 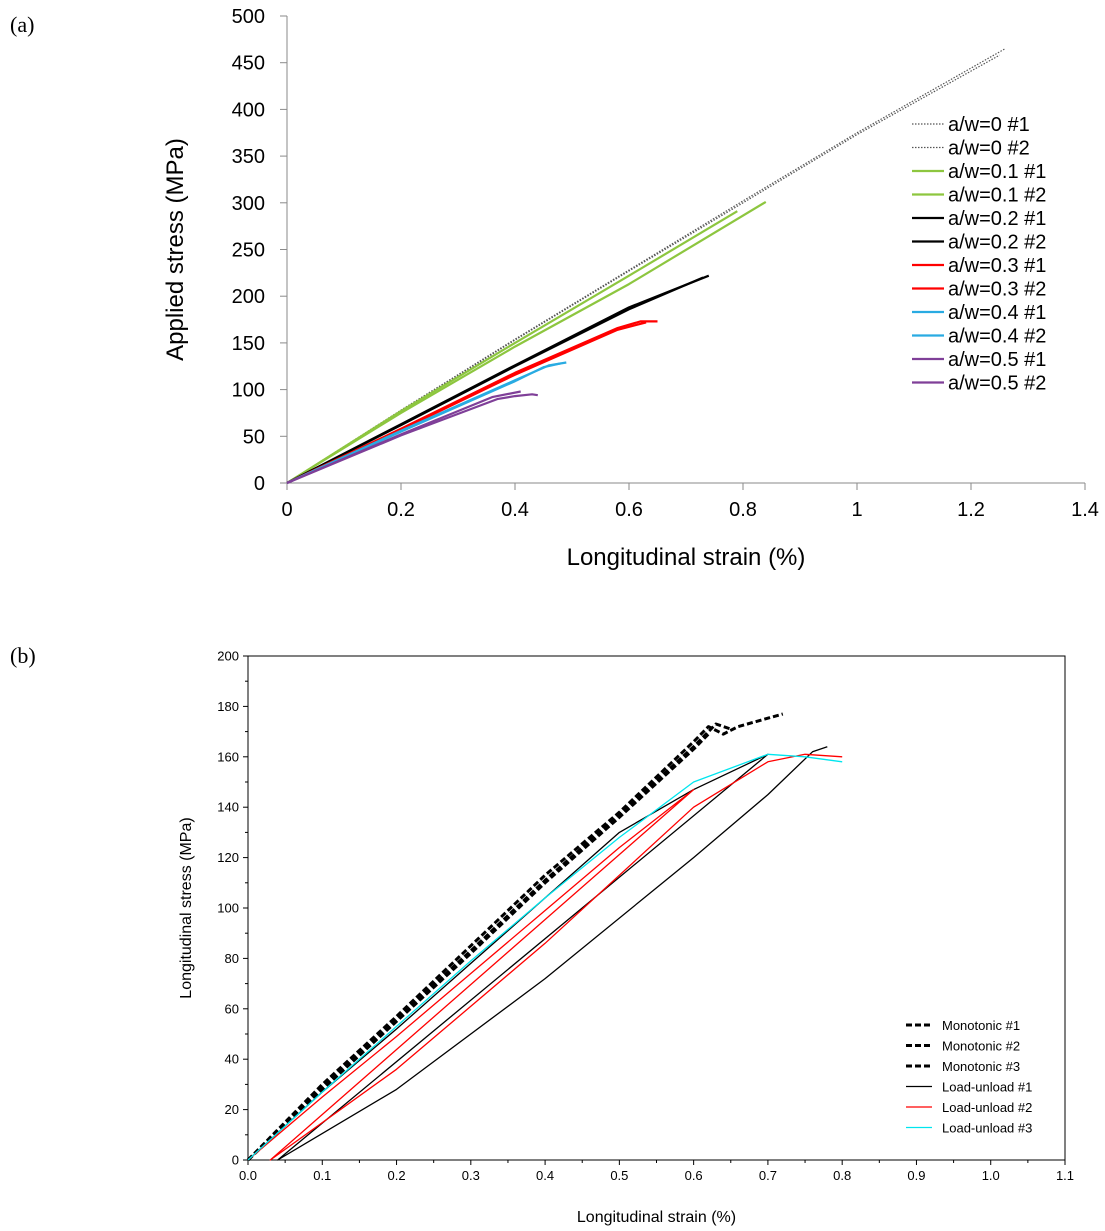 What do you see at coordinates (997, 313) in the screenshot?
I see `legend-label: a/w=0.4 #1` at bounding box center [997, 313].